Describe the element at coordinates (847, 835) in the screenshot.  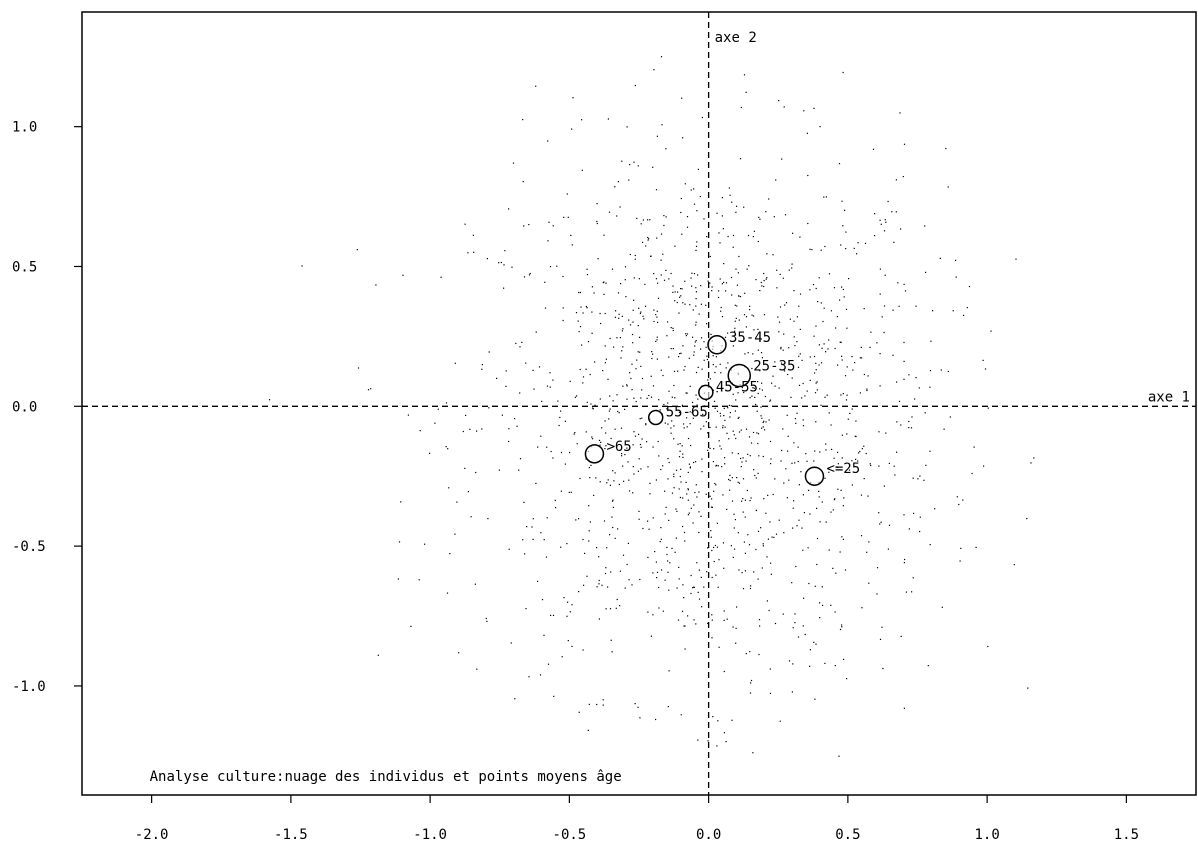
I see `x-tick-label: 0.5` at that location.